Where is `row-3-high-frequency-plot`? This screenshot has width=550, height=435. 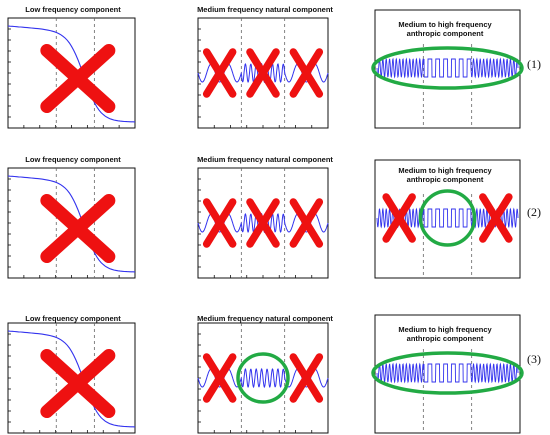 row-3-high-frequency-plot is located at coordinates (447, 374).